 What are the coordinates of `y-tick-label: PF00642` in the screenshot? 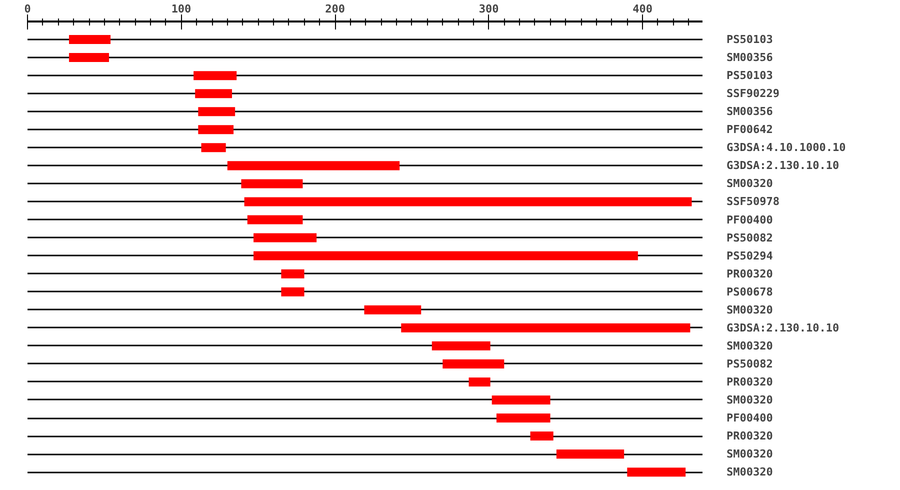 It's located at (749, 129).